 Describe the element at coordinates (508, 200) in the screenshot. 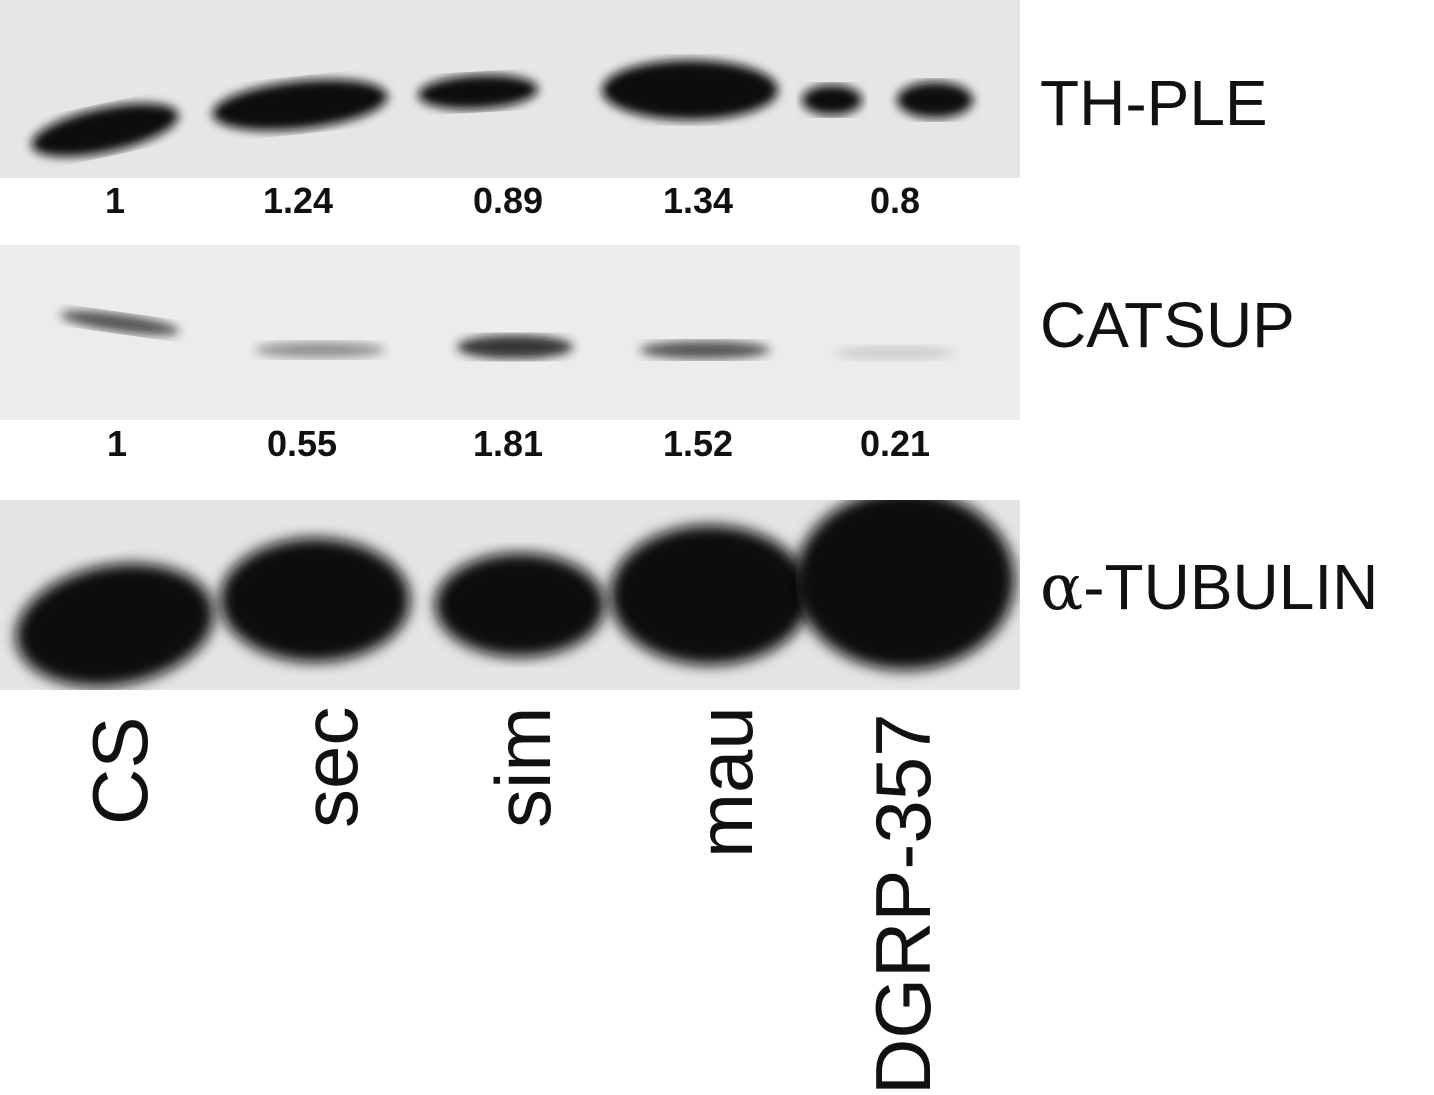

I see `quant-value: 0.89` at that location.